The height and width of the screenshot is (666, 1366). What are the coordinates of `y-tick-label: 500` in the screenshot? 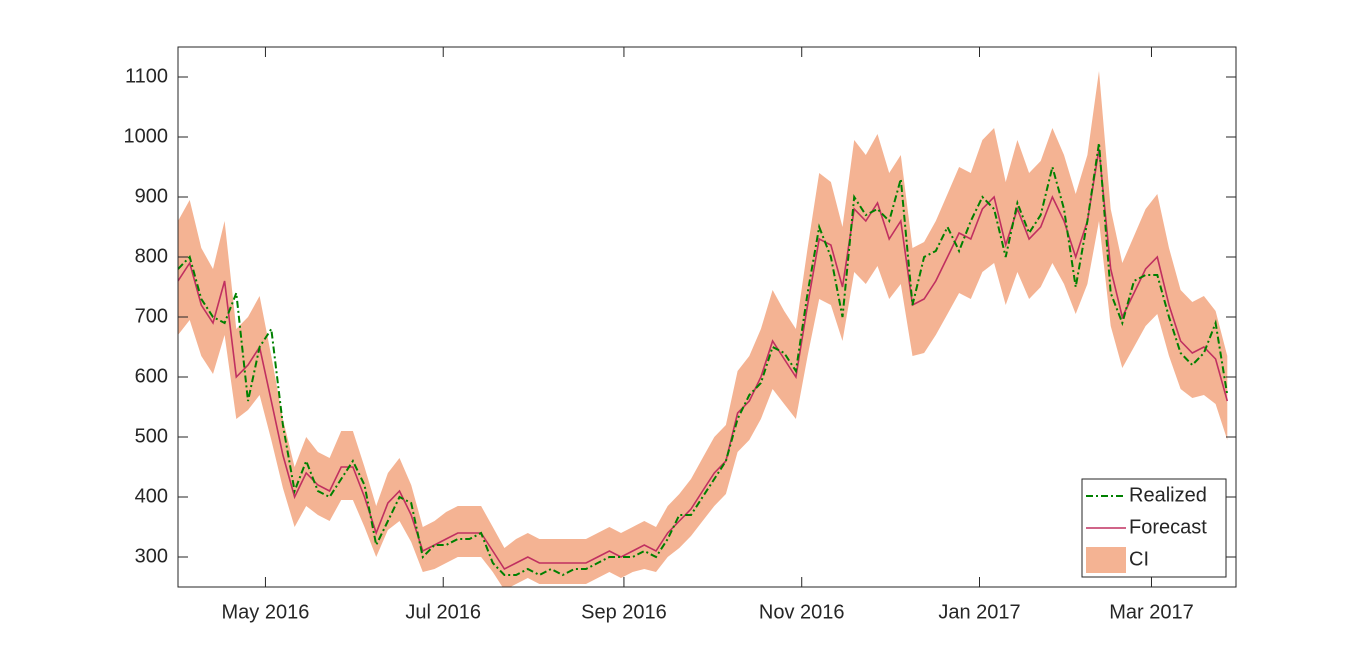 It's located at (151, 436).